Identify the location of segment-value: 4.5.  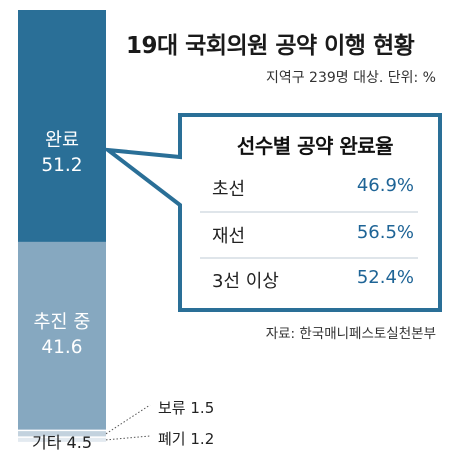
(79, 442).